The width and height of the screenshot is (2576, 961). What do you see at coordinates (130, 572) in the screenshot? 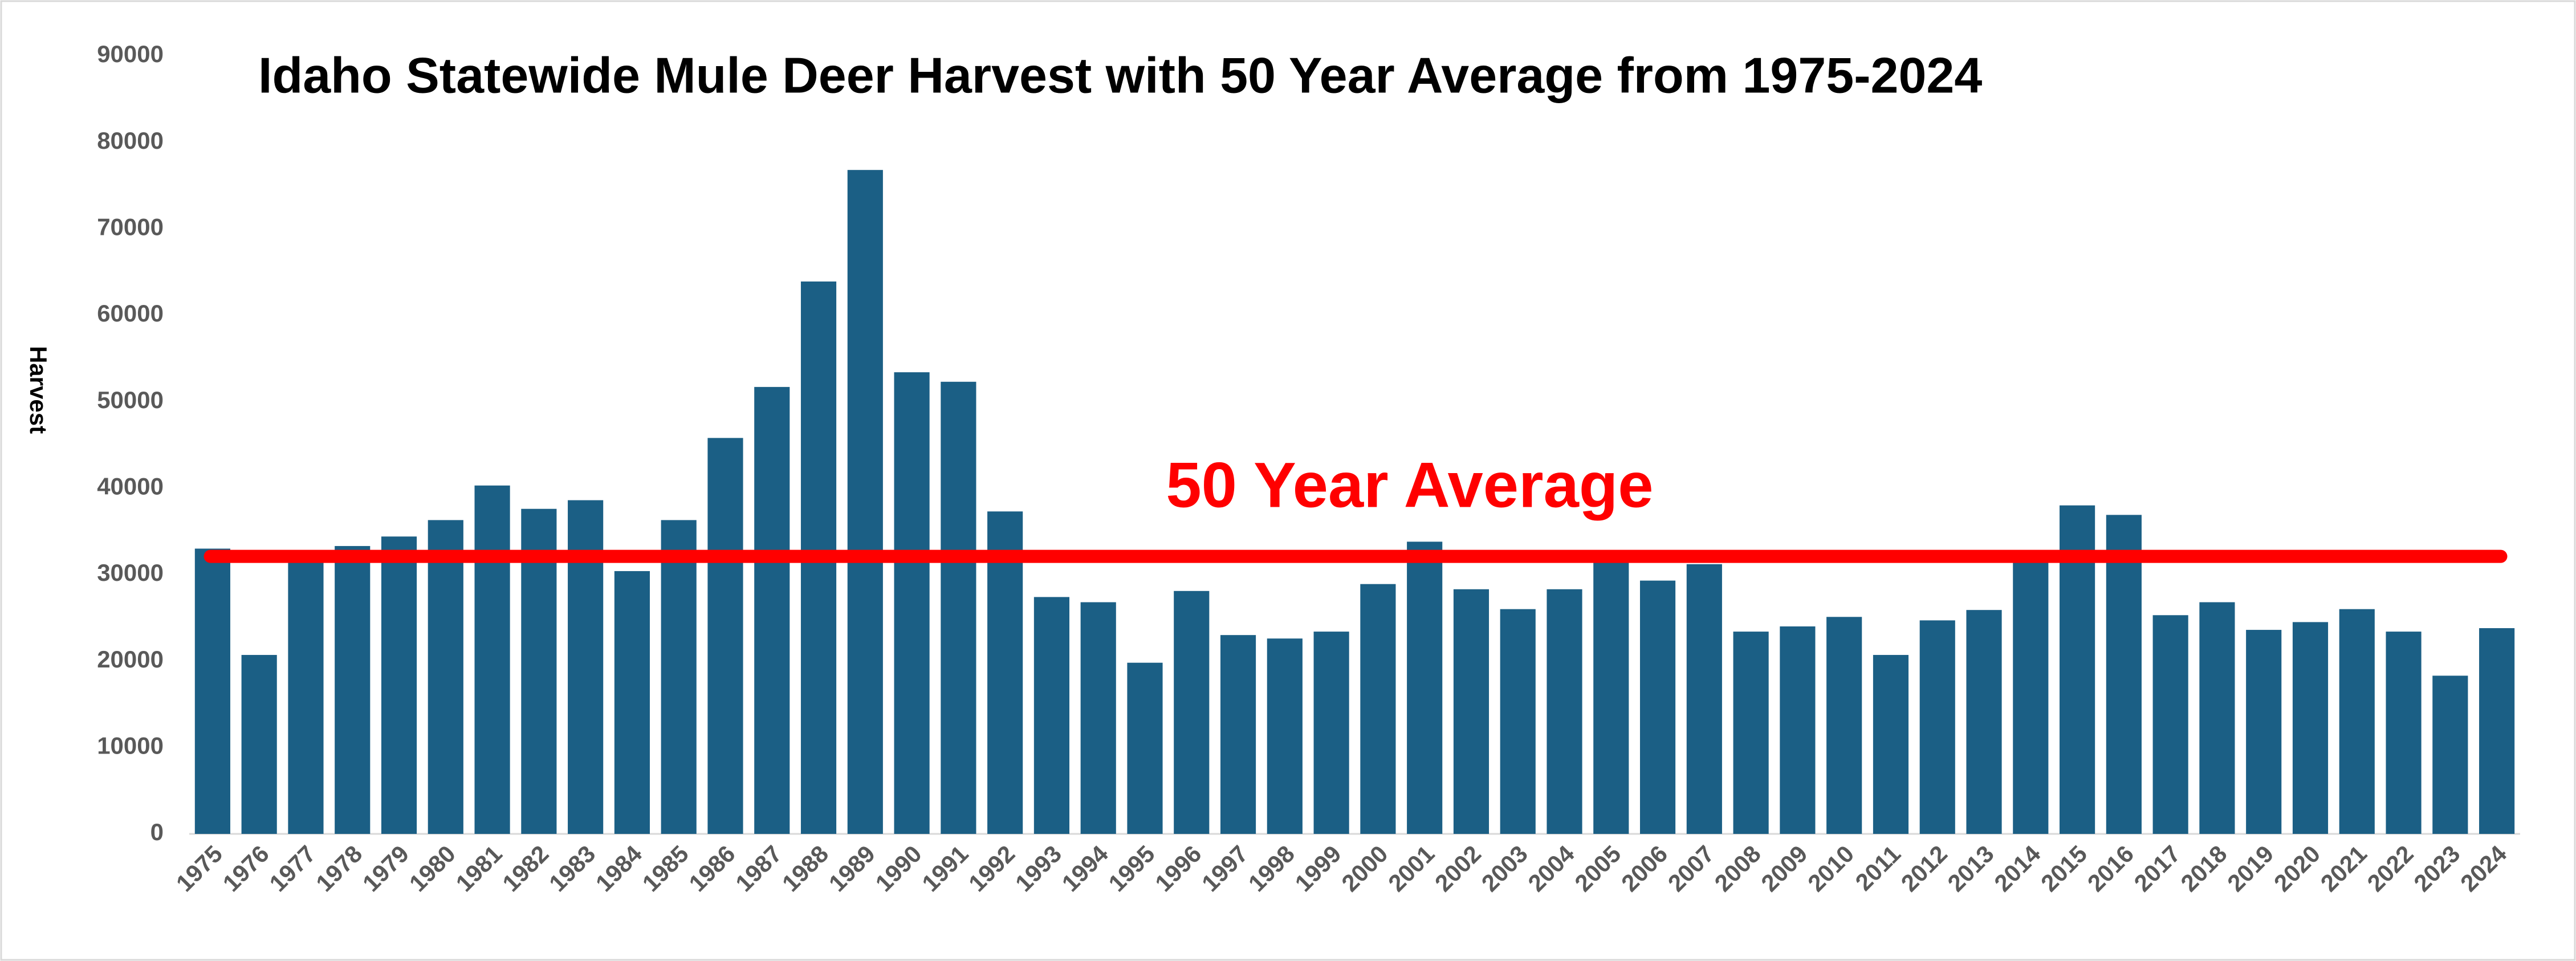
I see `y-tick-label: 30000` at bounding box center [130, 572].